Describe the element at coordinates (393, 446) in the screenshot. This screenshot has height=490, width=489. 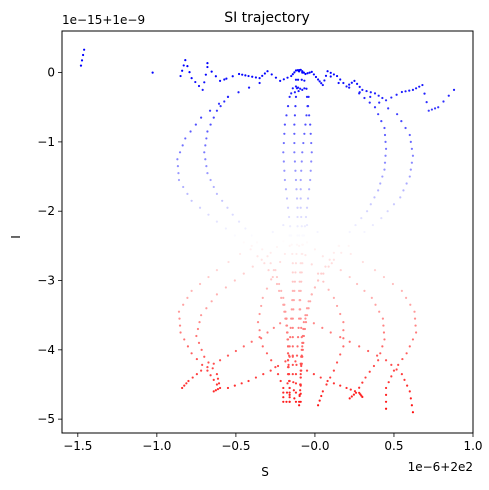
I see `x-tick-label: 0.5` at that location.